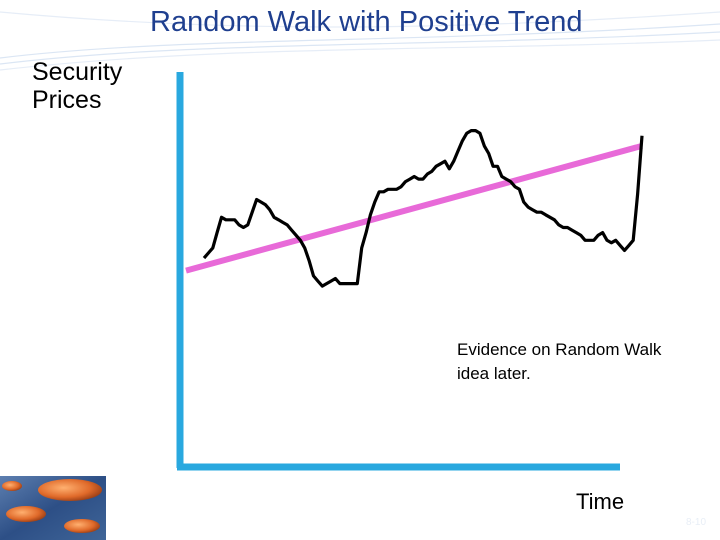 Image resolution: width=720 pixels, height=540 pixels. I want to click on decorative-stones-image, so click(53, 508).